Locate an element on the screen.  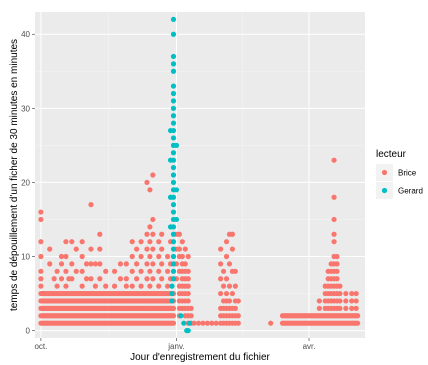
legend-label-brice: Brice is located at coordinates (407, 173).